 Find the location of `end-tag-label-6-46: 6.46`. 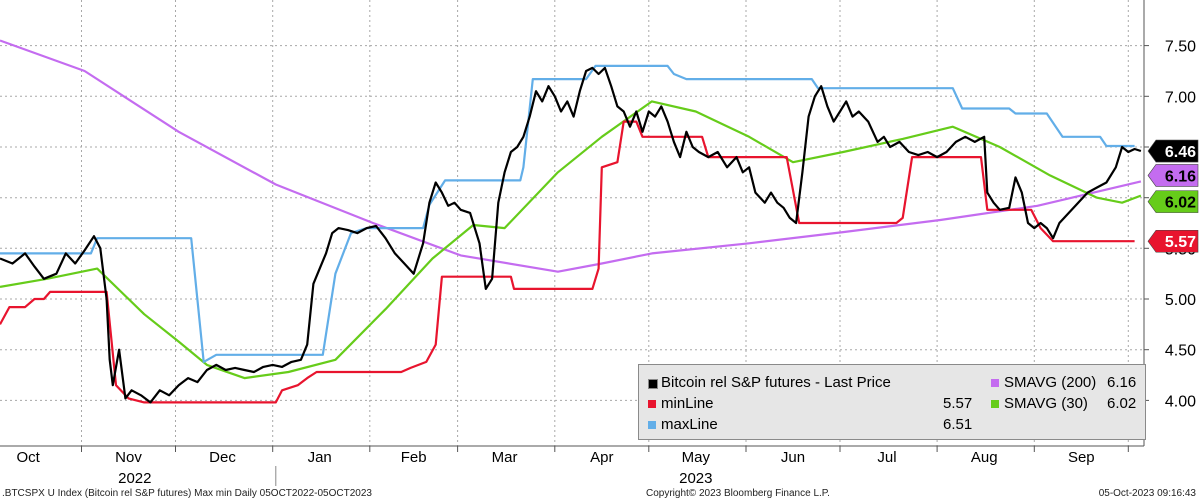

end-tag-label-6-46: 6.46 is located at coordinates (1180, 152).